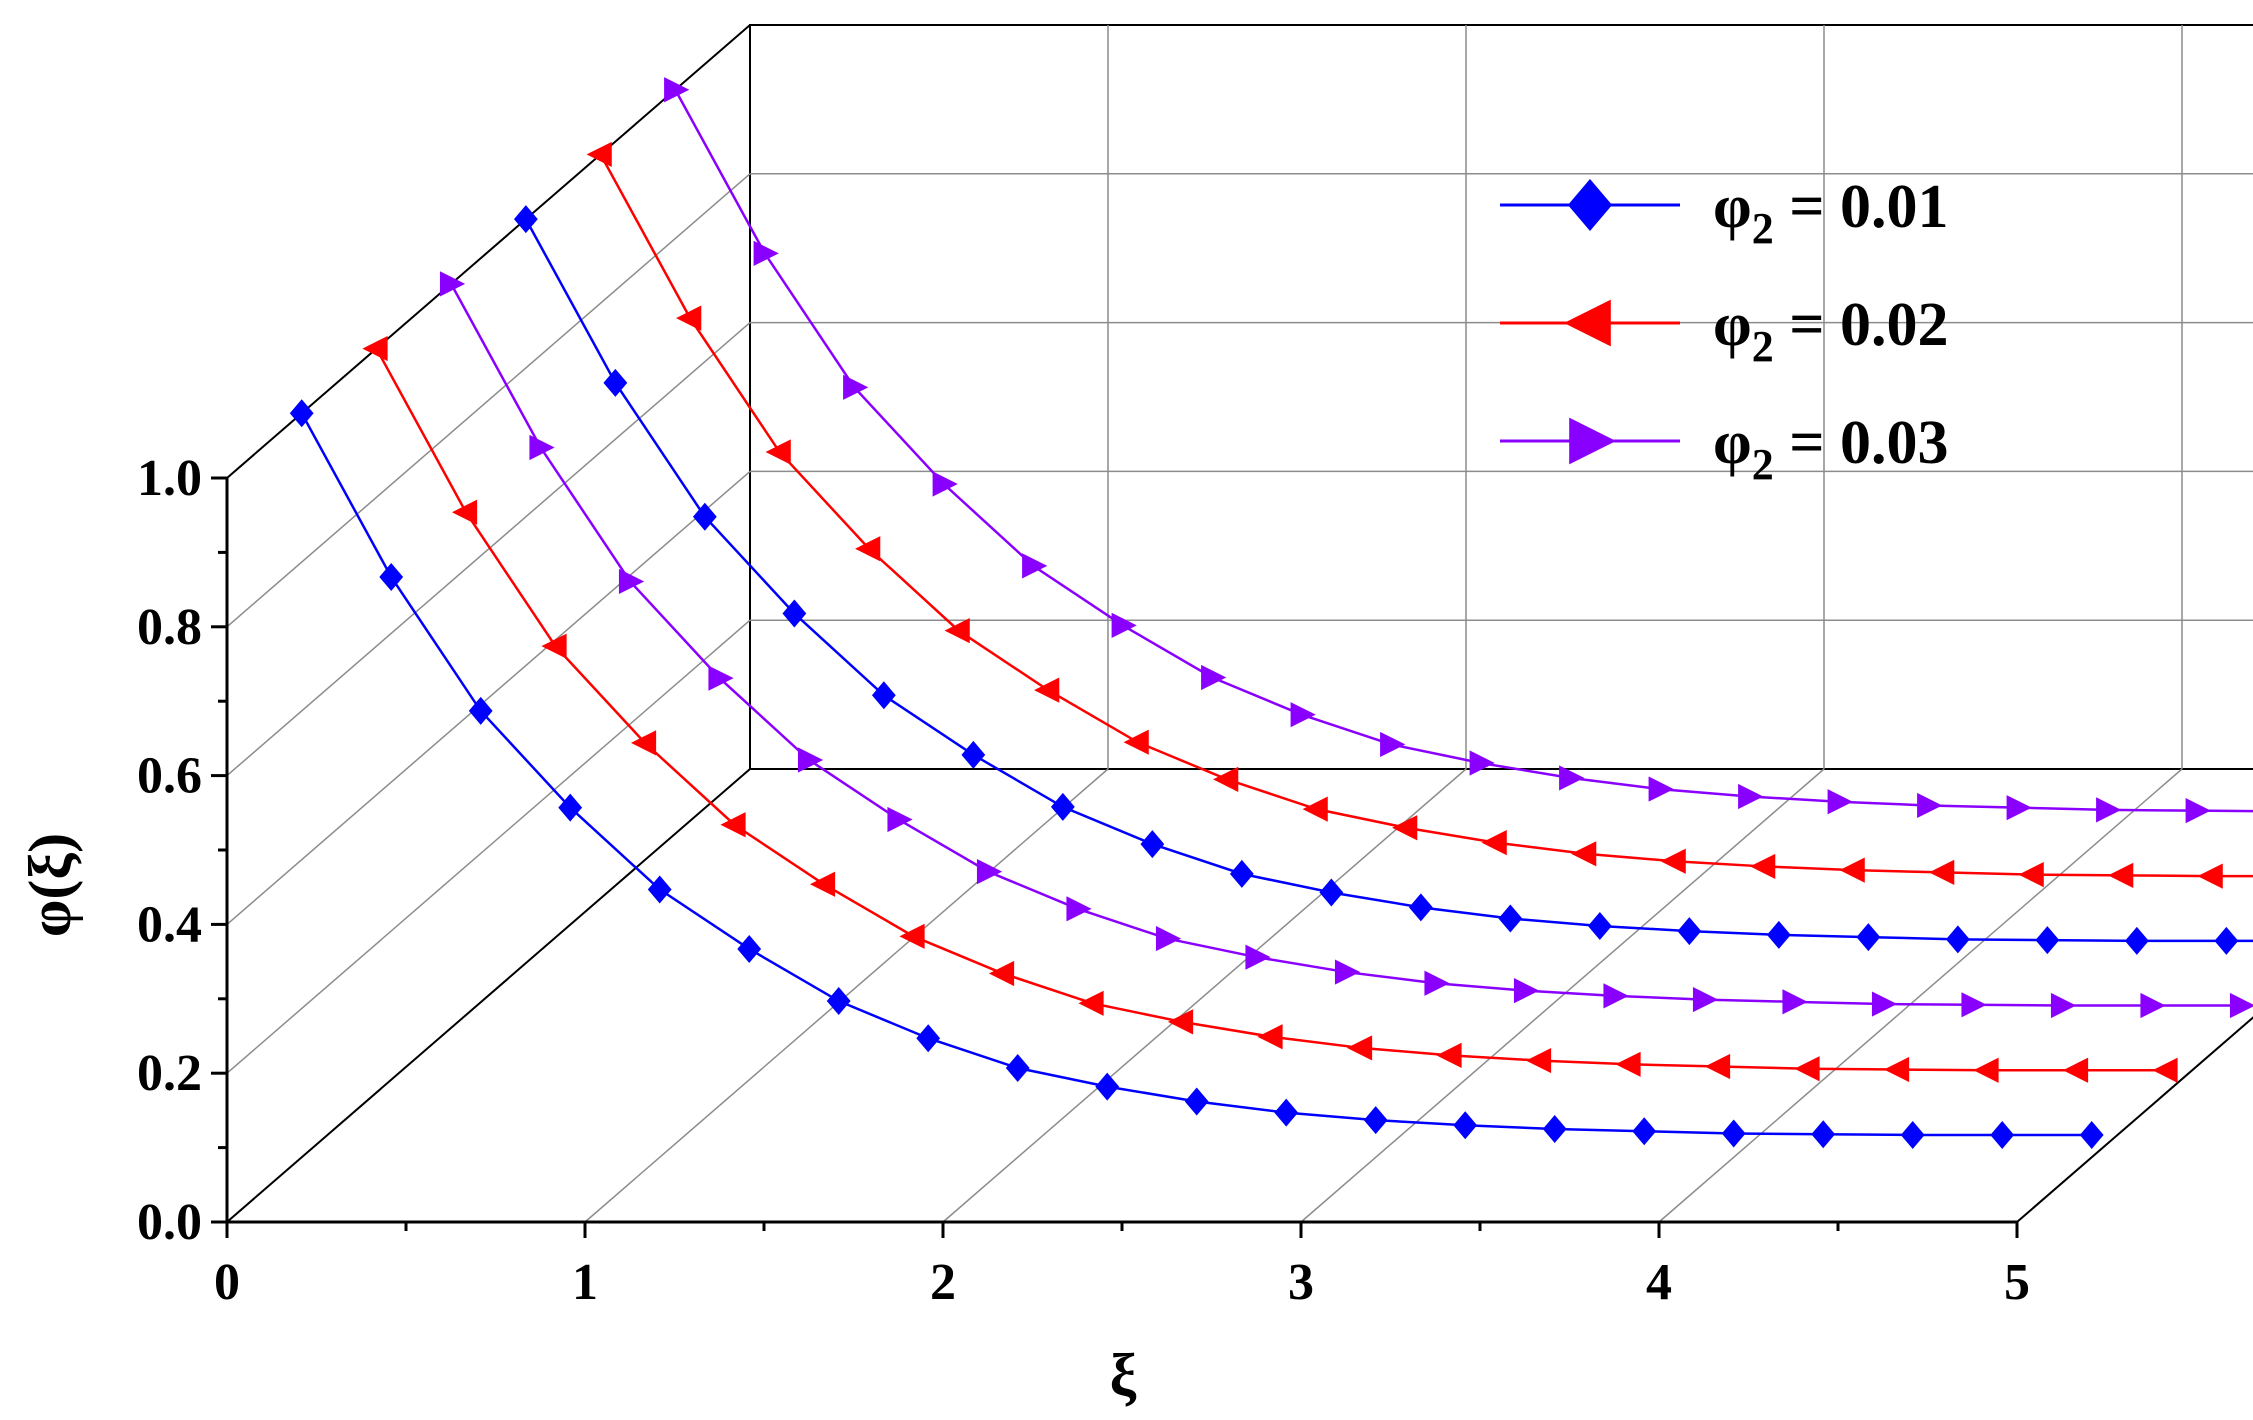 This screenshot has height=1420, width=2253. Describe the element at coordinates (50, 885) in the screenshot. I see `y-axis-label: φ(ξ)` at that location.